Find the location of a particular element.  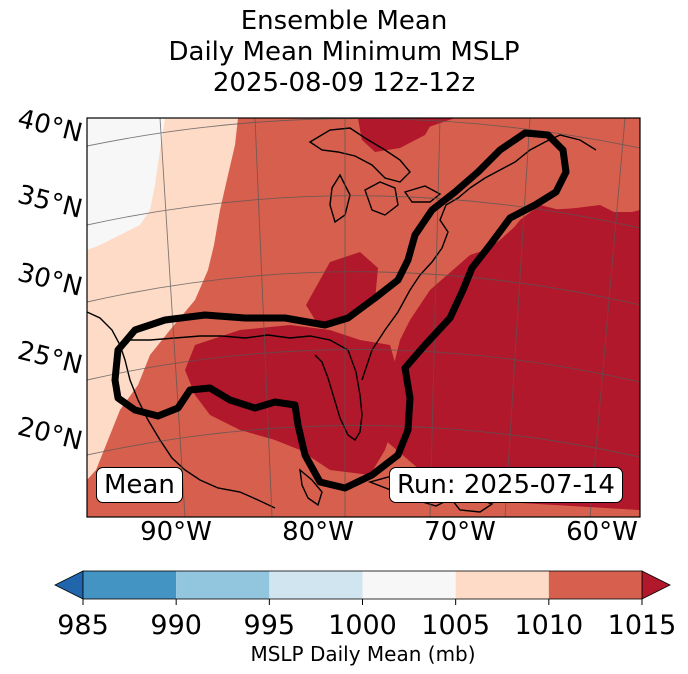

colorbar-tick-label: 1015 is located at coordinates (642, 625).